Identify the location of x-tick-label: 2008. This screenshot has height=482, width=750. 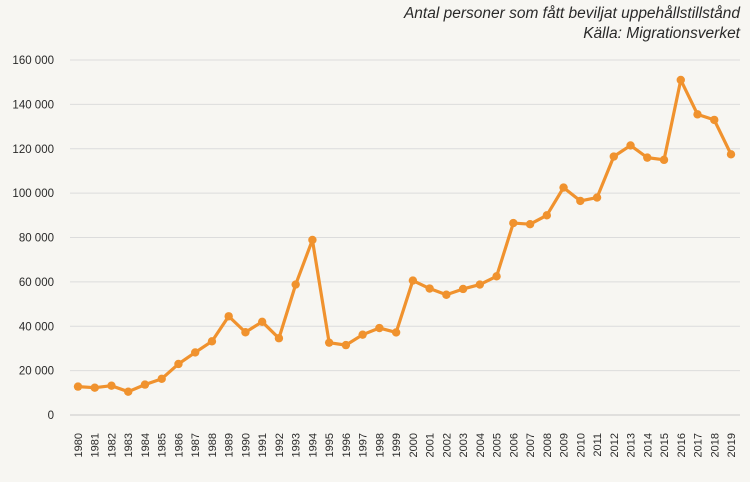
(548, 445).